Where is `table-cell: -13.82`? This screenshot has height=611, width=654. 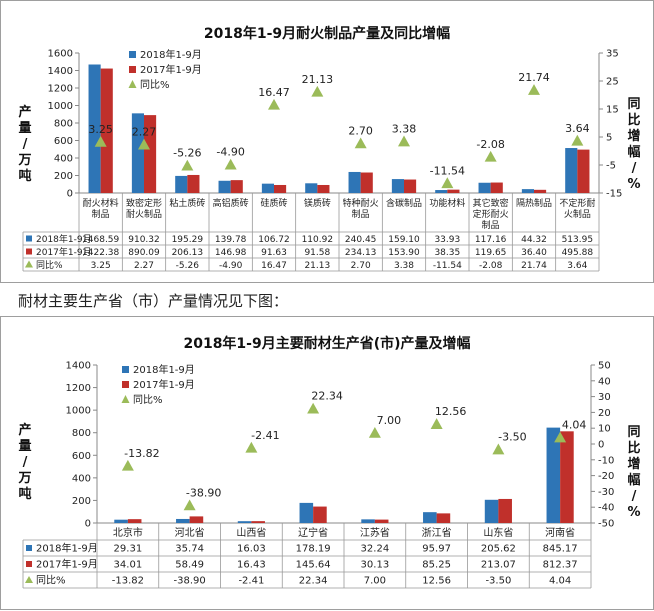
table-cell: -13.82 is located at coordinates (128, 581).